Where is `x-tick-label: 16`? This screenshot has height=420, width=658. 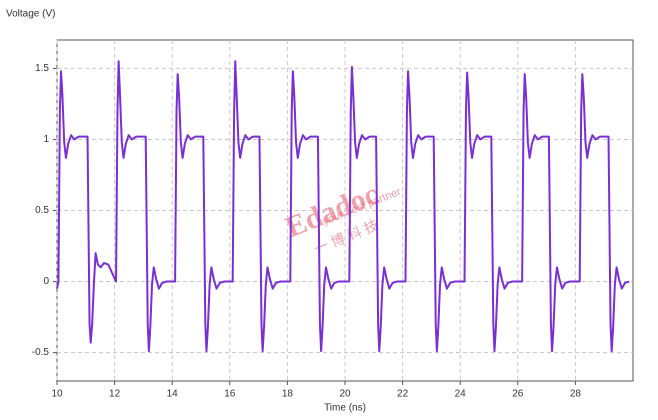 x-tick-label: 16 is located at coordinates (230, 394).